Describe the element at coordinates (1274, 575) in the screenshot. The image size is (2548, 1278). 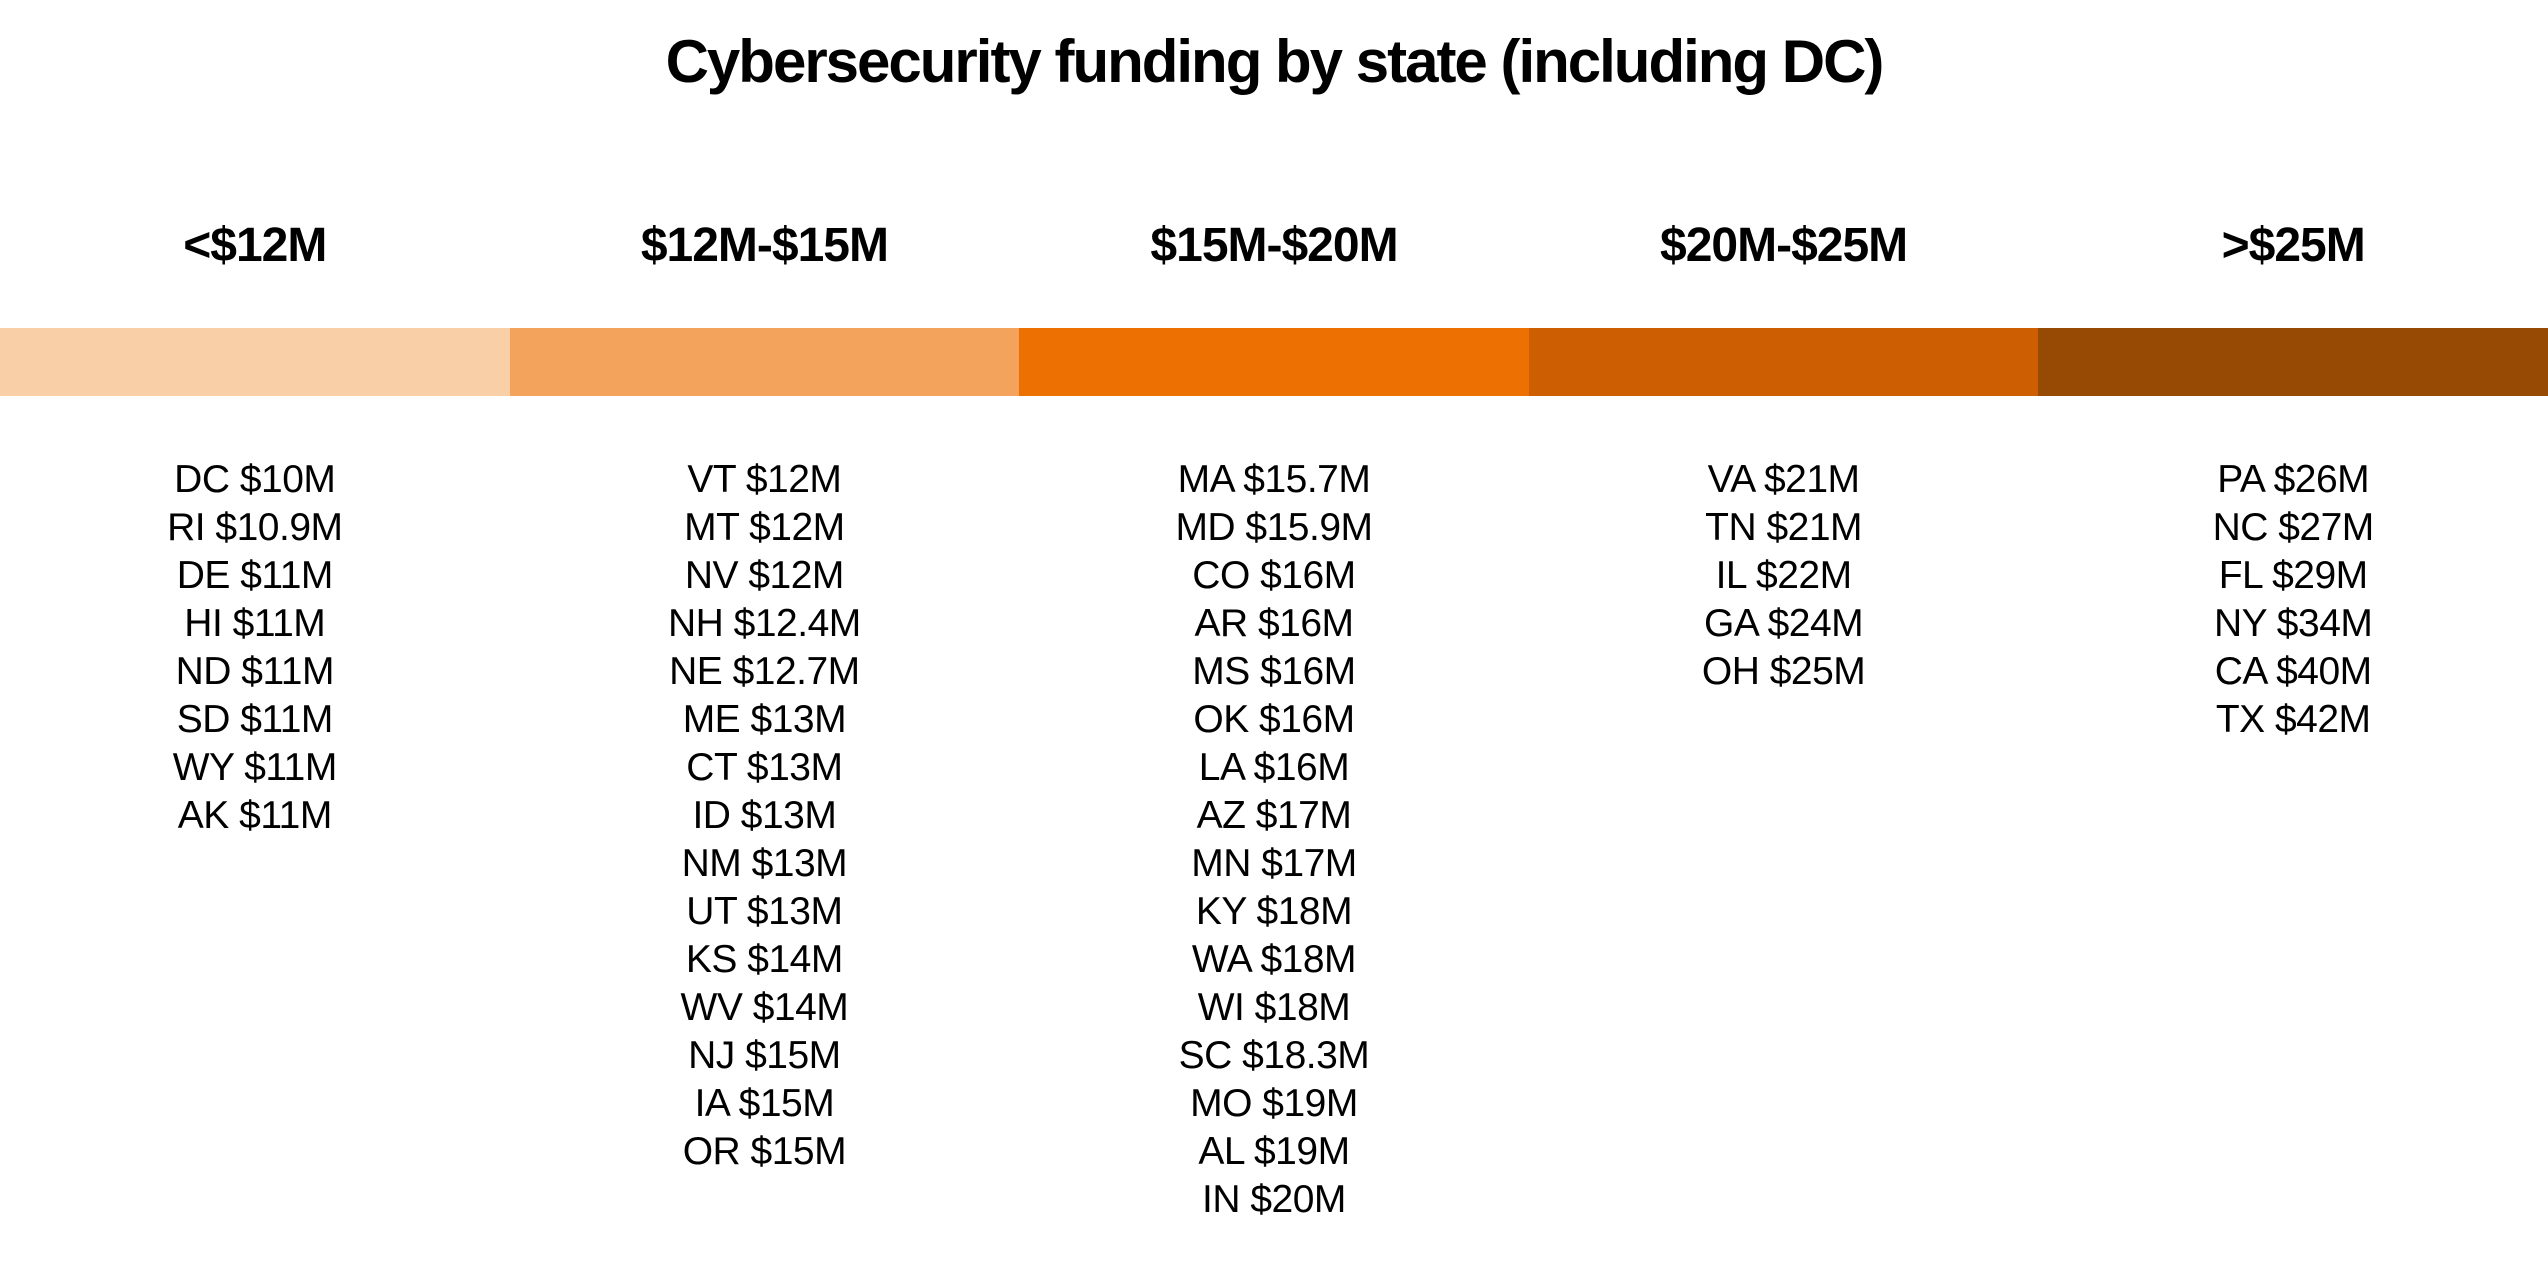
I see `state-funding-item: CO $16M` at that location.